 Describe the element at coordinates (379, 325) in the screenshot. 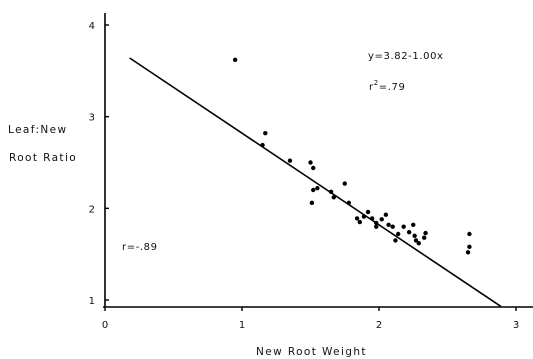

I see `x-tick-label: 2` at that location.